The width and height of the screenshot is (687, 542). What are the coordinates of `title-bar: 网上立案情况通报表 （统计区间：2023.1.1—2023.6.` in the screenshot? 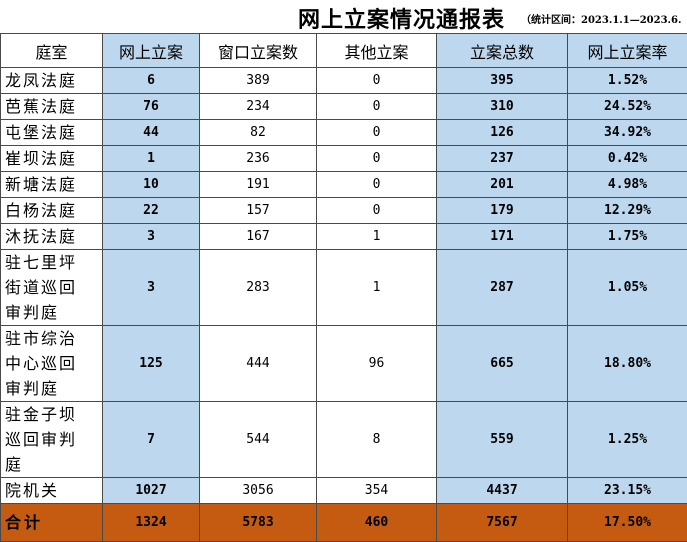 It's located at (343, 16).